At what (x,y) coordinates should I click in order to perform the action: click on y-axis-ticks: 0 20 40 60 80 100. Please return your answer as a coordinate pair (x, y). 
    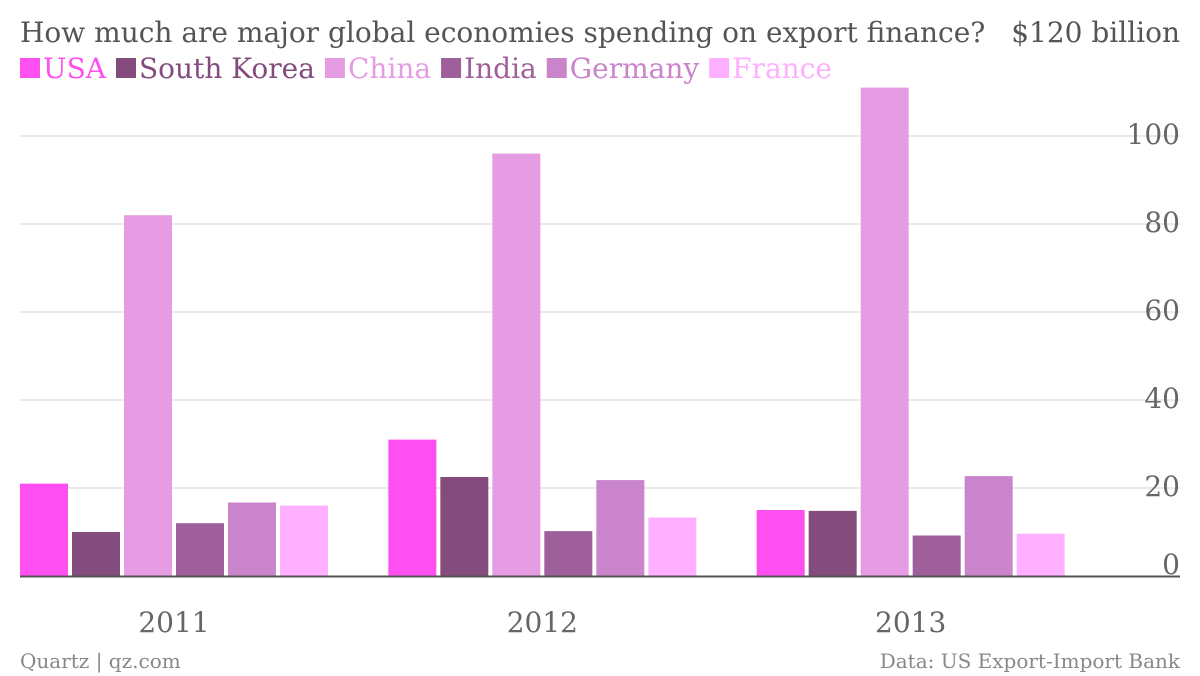
    Looking at the image, I should click on (1153, 349).